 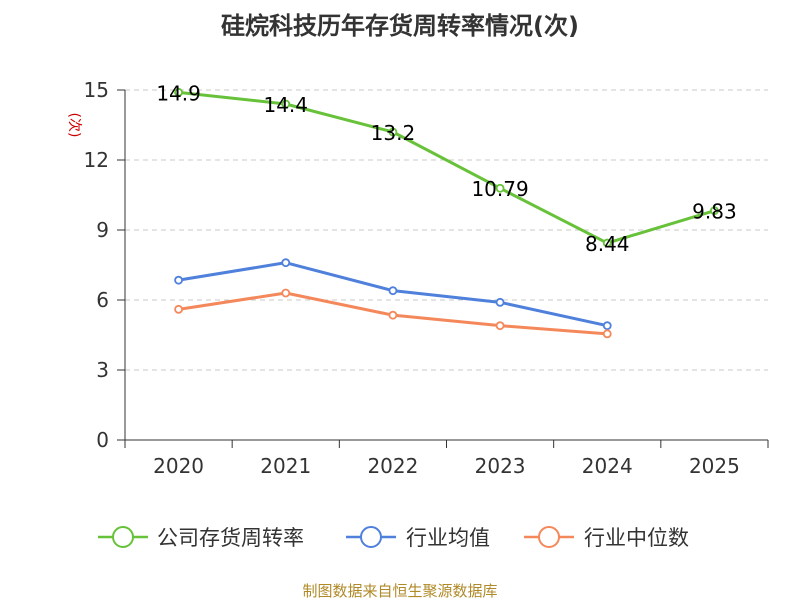 What do you see at coordinates (636, 538) in the screenshot?
I see `legend-label-2: 行业中位数` at bounding box center [636, 538].